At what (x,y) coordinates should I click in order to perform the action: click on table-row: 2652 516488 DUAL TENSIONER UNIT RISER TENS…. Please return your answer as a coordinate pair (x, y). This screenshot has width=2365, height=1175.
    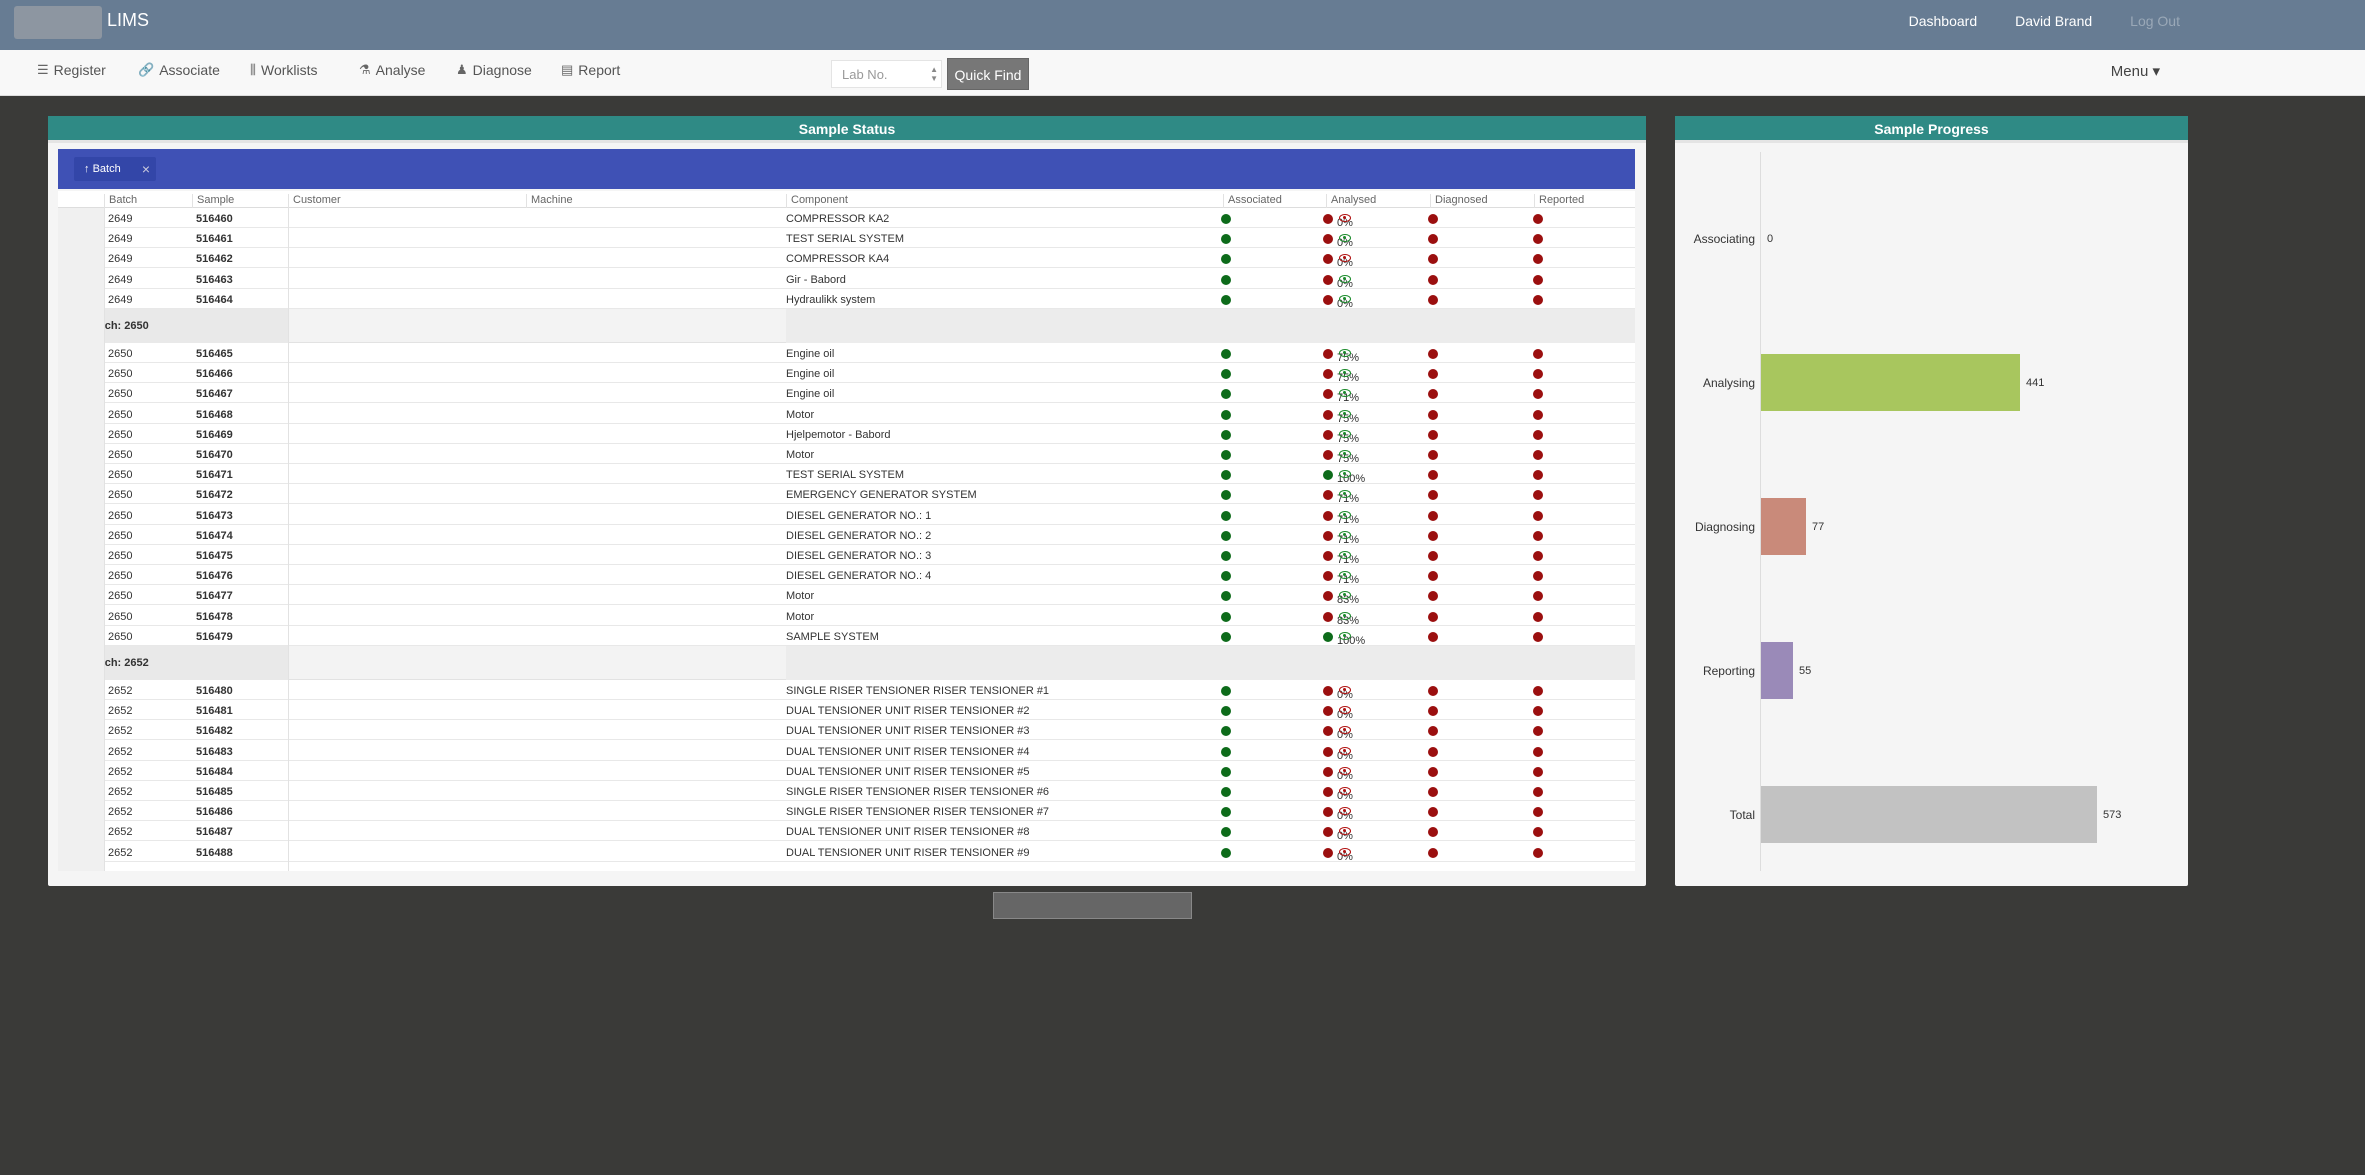
    Looking at the image, I should click on (846, 852).